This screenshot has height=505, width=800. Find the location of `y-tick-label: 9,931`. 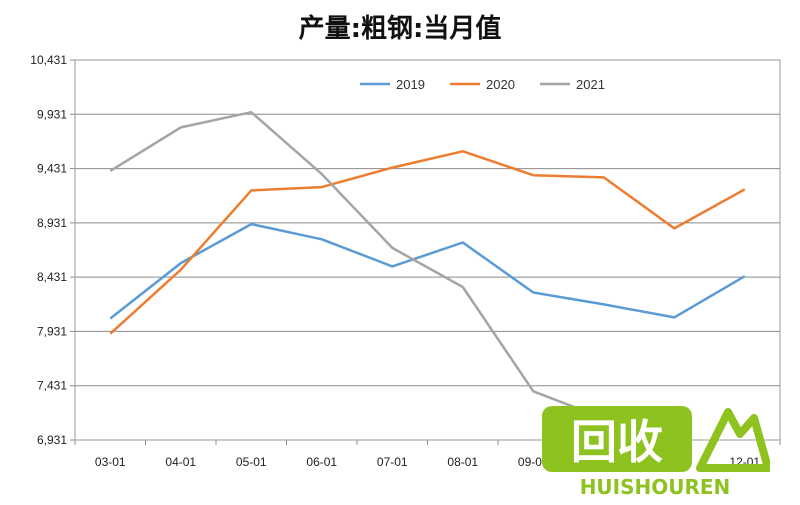

y-tick-label: 9,931 is located at coordinates (52, 114).